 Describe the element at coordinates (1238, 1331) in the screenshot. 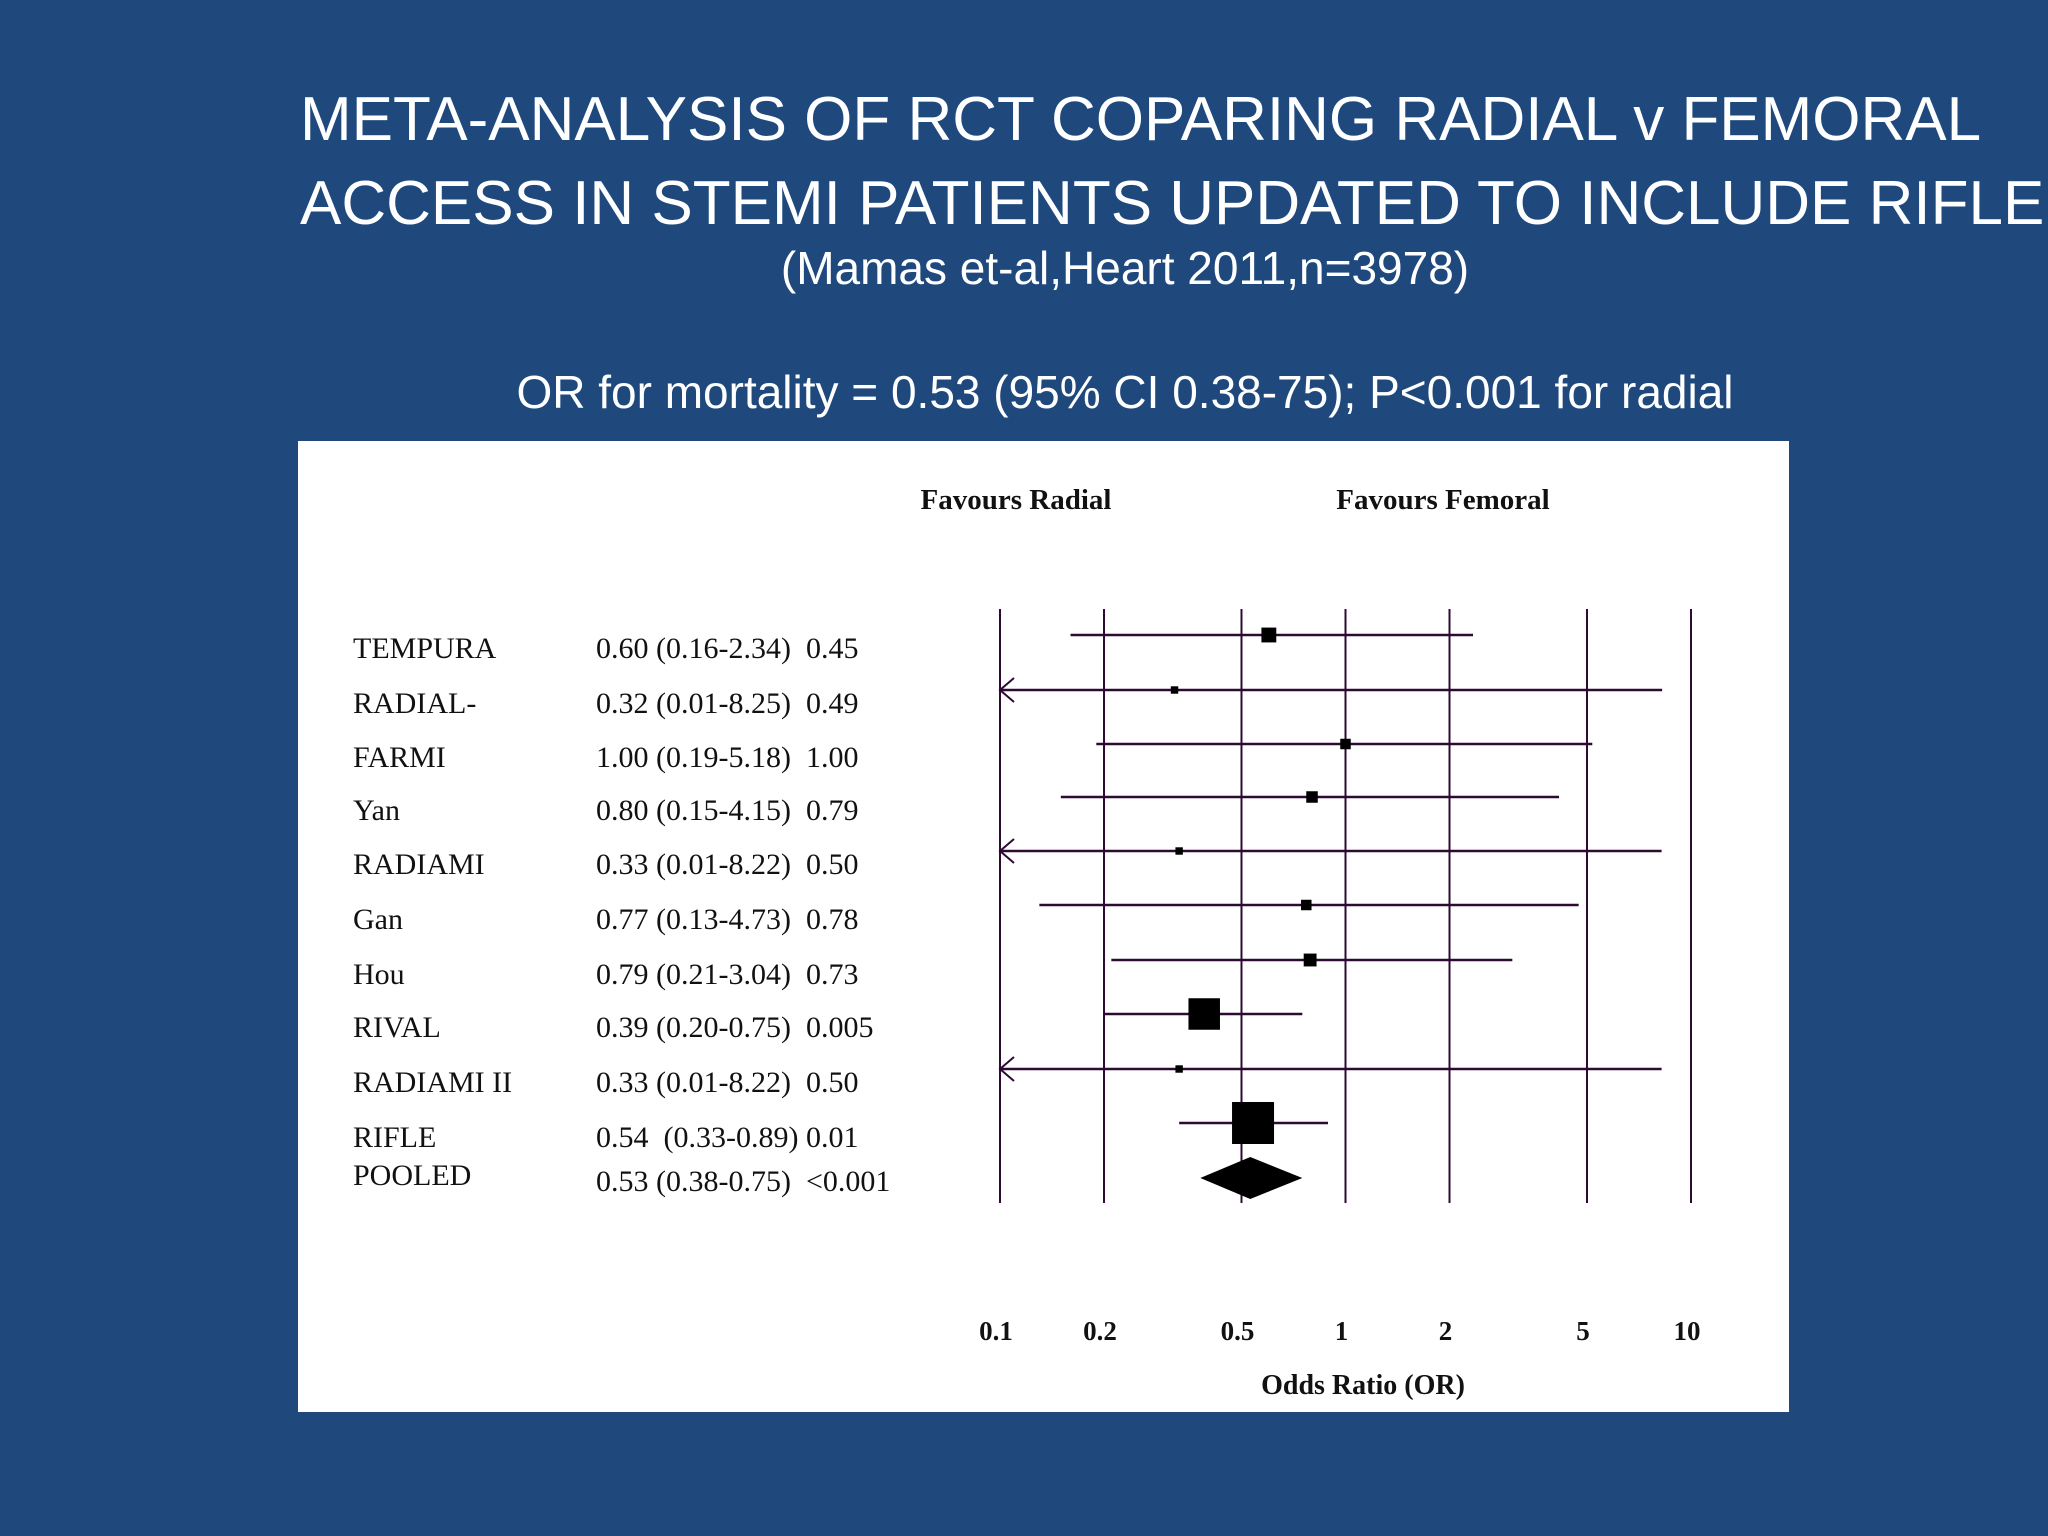

I see `x-tick-label: 0.5` at that location.